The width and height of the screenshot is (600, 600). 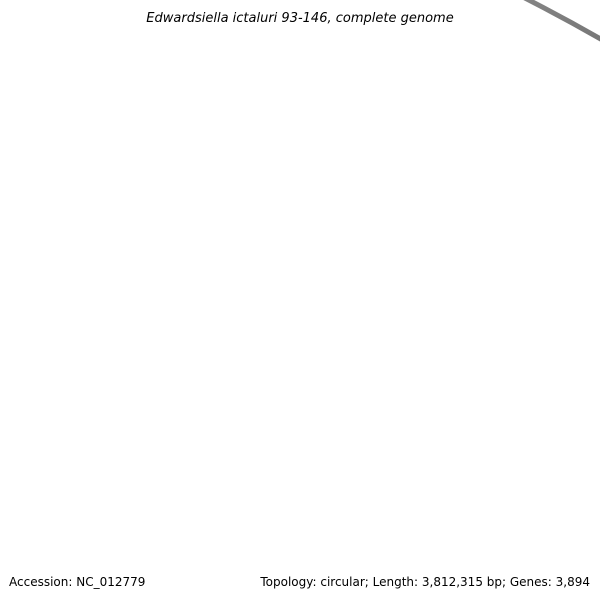 I want to click on accession-text: Accession: NC_012779, so click(x=77, y=582).